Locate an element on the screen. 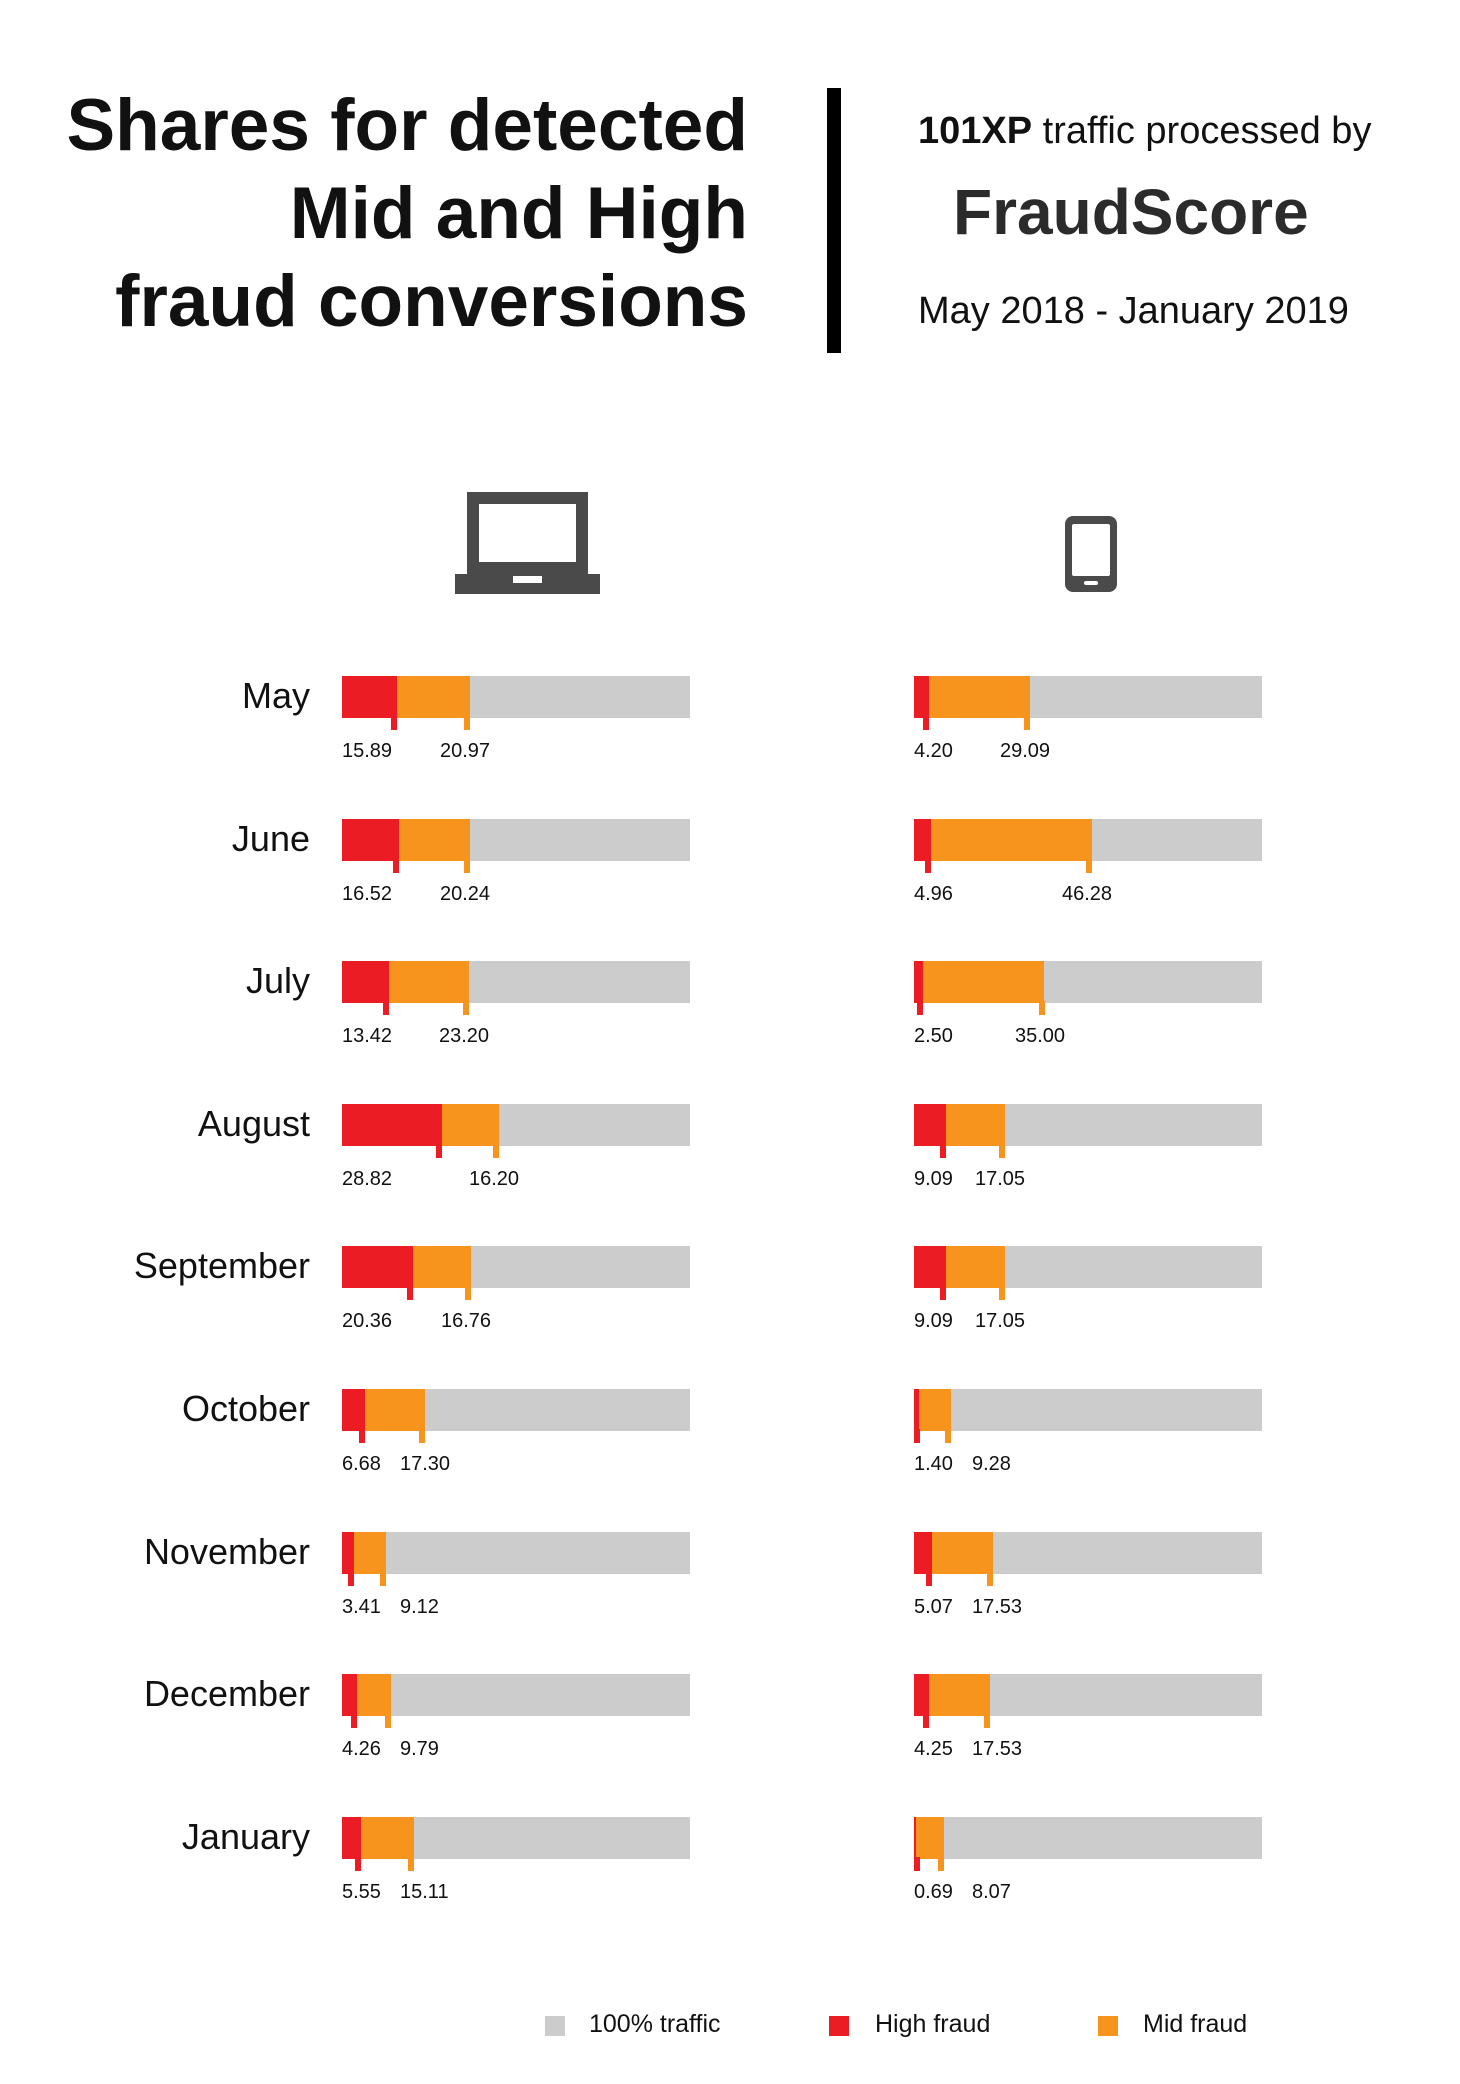 This screenshot has width=1460, height=2084. mid-fraud-value: 35.00 is located at coordinates (1040, 1036).